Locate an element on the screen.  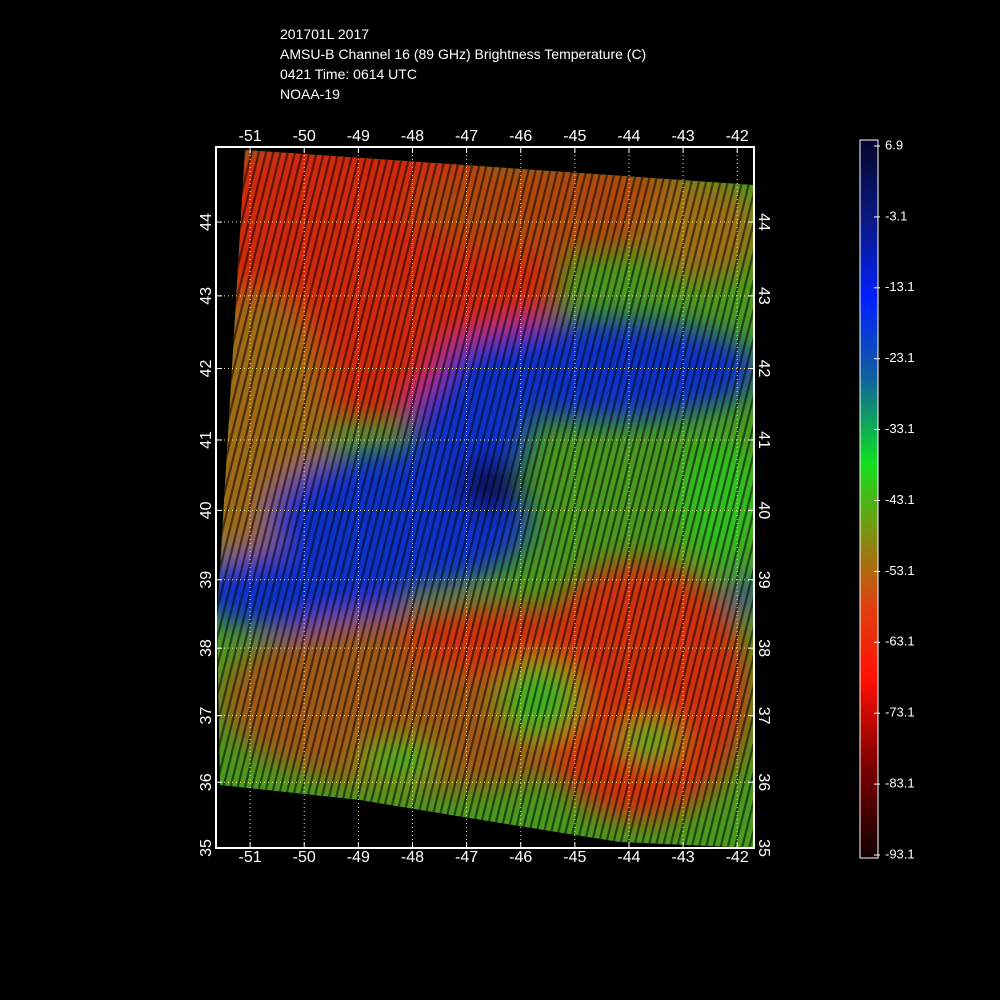
colorbar-tick-label: -23.1 is located at coordinates (900, 357).